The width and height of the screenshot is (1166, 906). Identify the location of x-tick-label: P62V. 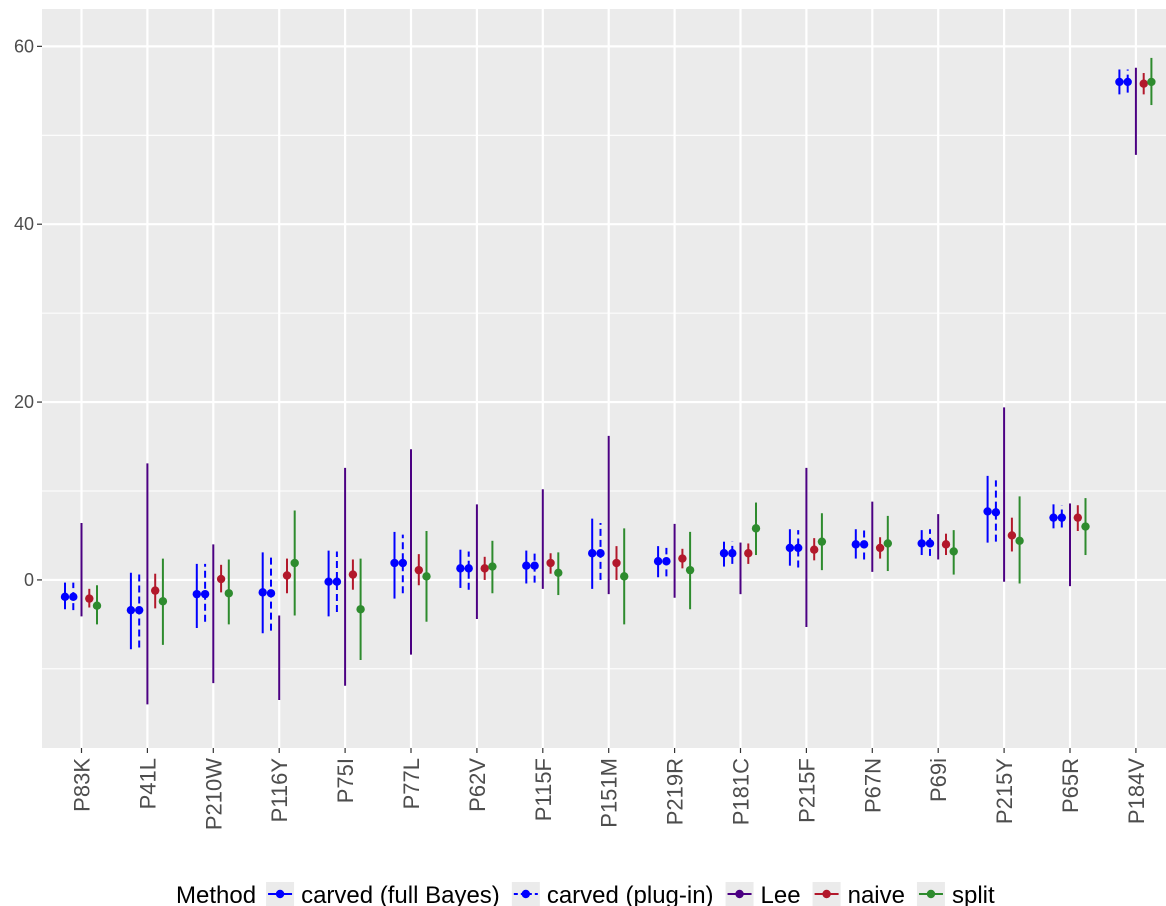
(477, 785).